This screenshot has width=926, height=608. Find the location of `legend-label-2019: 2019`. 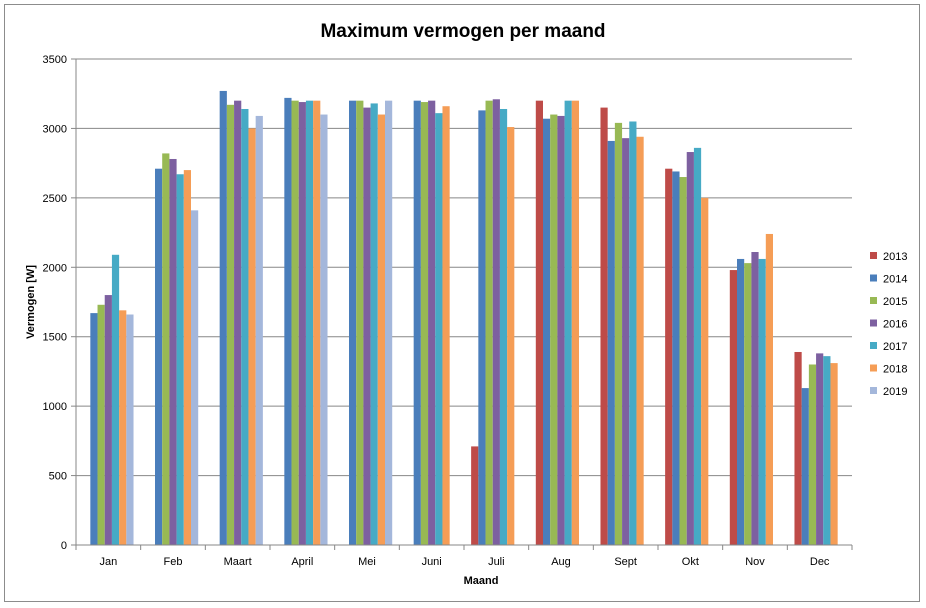

legend-label-2019: 2019 is located at coordinates (895, 392).